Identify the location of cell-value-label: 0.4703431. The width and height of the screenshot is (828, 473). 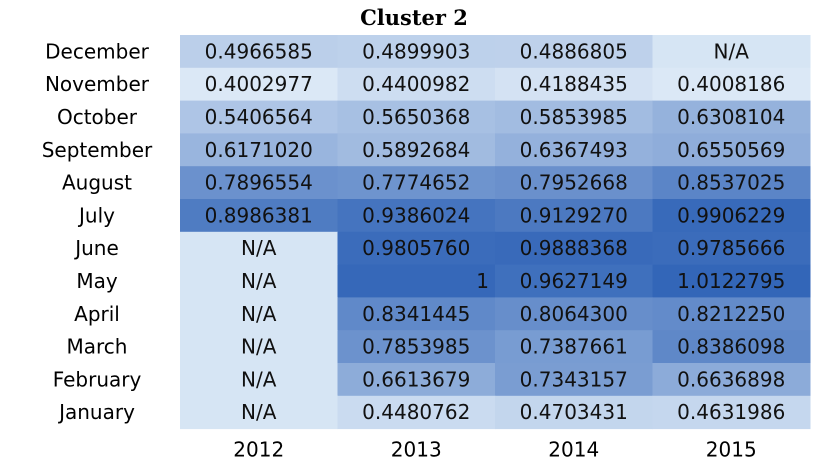
(574, 412).